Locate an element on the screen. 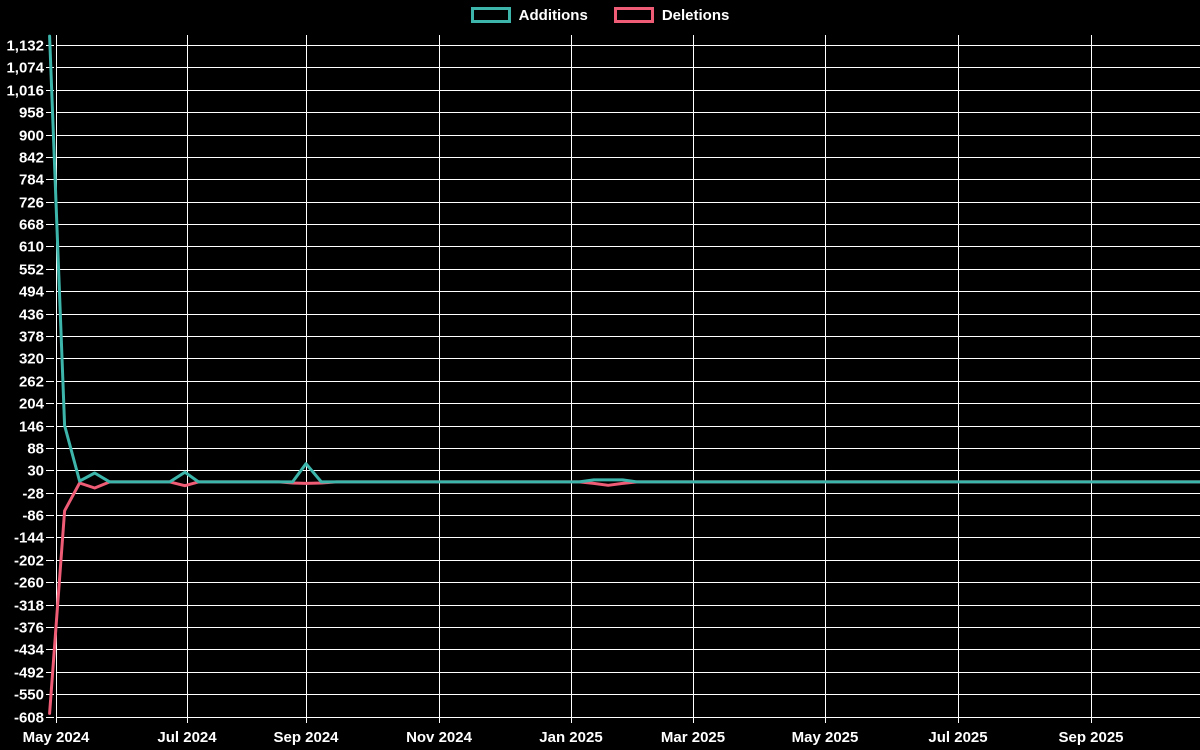  additions-swatch is located at coordinates (490, 15).